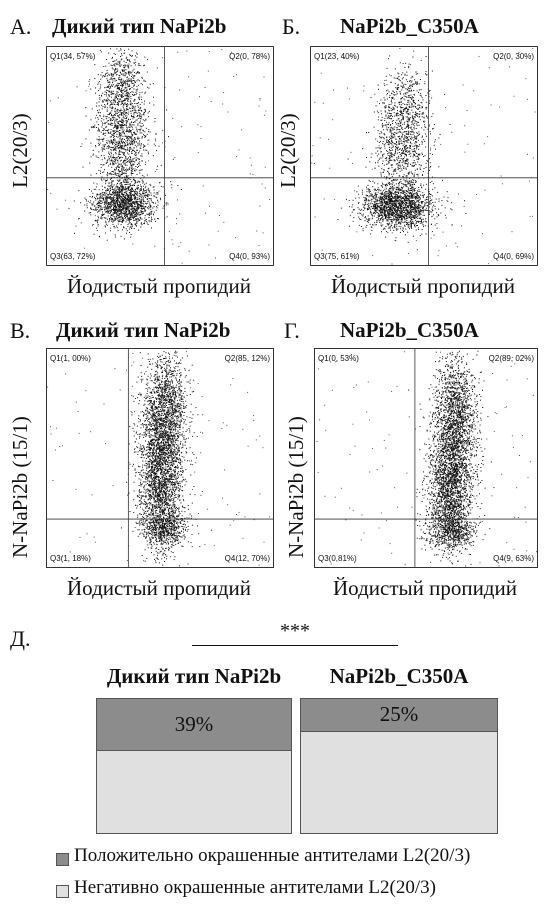 This screenshot has height=917, width=546. I want to click on quadrant-q2: Q2(0, 30%), so click(513, 56).